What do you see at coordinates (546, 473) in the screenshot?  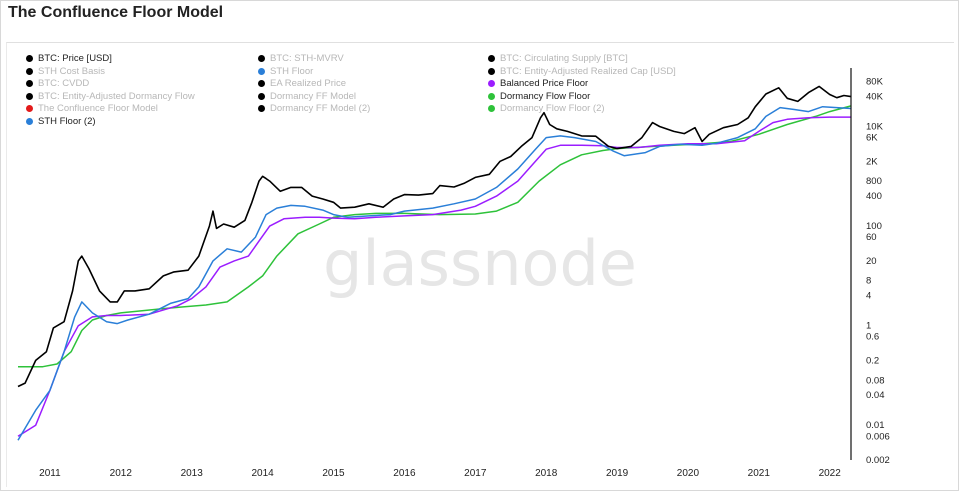 I see `x-tick-label: 2018` at bounding box center [546, 473].